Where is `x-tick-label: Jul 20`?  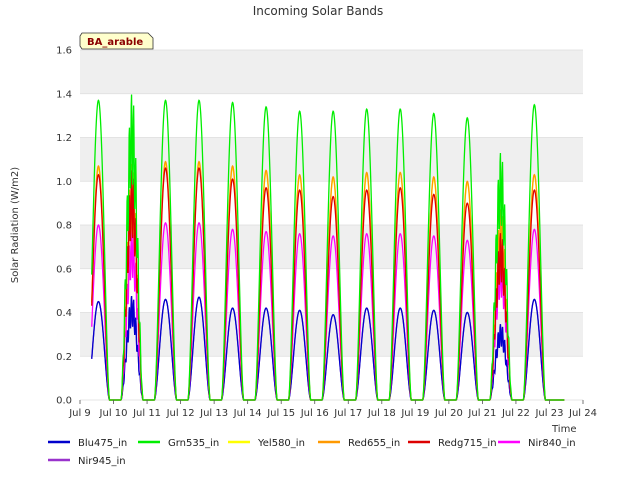
x-tick-label: Jul 20 is located at coordinates (448, 413).